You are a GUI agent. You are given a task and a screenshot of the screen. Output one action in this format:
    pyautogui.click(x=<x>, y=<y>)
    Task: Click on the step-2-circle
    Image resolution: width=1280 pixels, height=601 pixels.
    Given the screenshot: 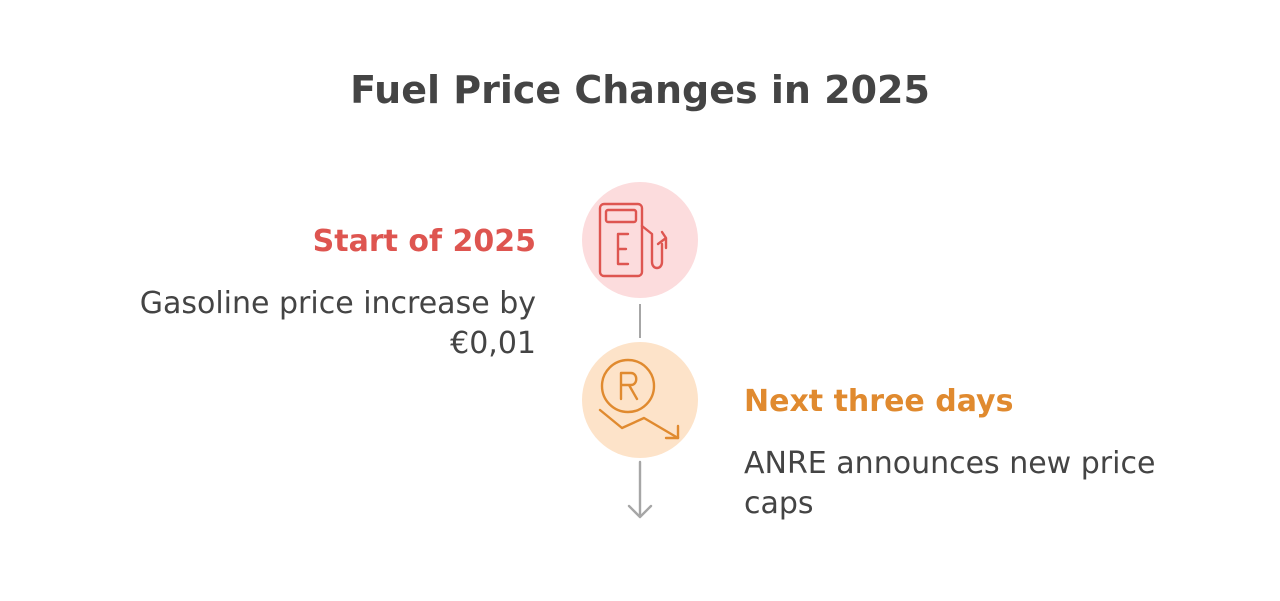 What is the action you would take?
    pyautogui.click(x=640, y=400)
    